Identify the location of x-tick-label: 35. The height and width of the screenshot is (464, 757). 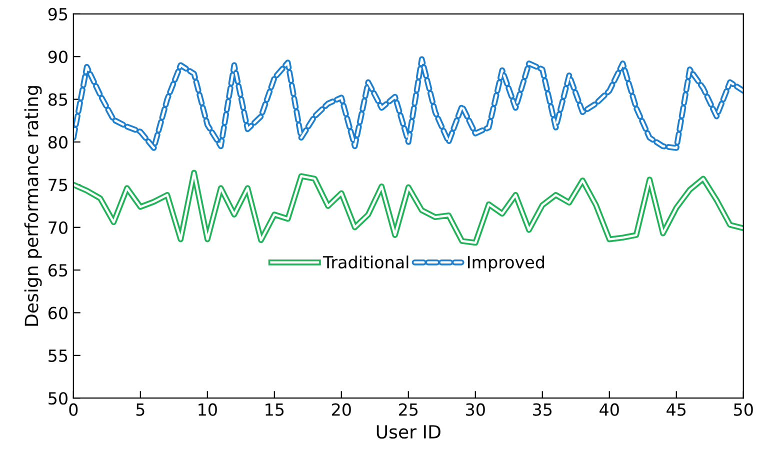
(542, 409).